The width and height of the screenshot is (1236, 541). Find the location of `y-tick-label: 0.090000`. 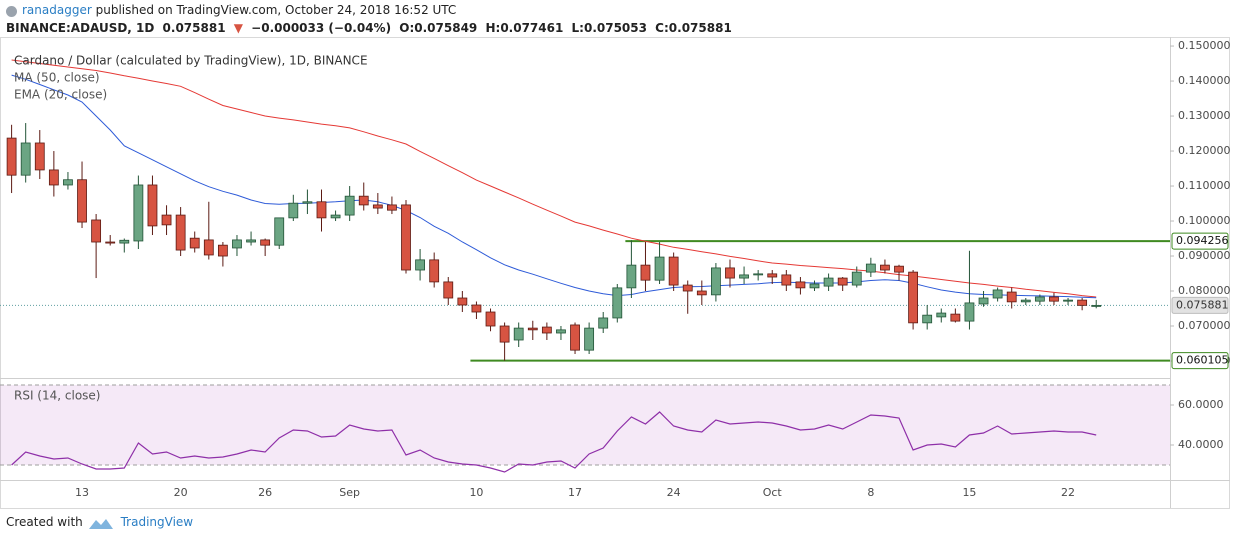

y-tick-label: 0.090000 is located at coordinates (1204, 255).